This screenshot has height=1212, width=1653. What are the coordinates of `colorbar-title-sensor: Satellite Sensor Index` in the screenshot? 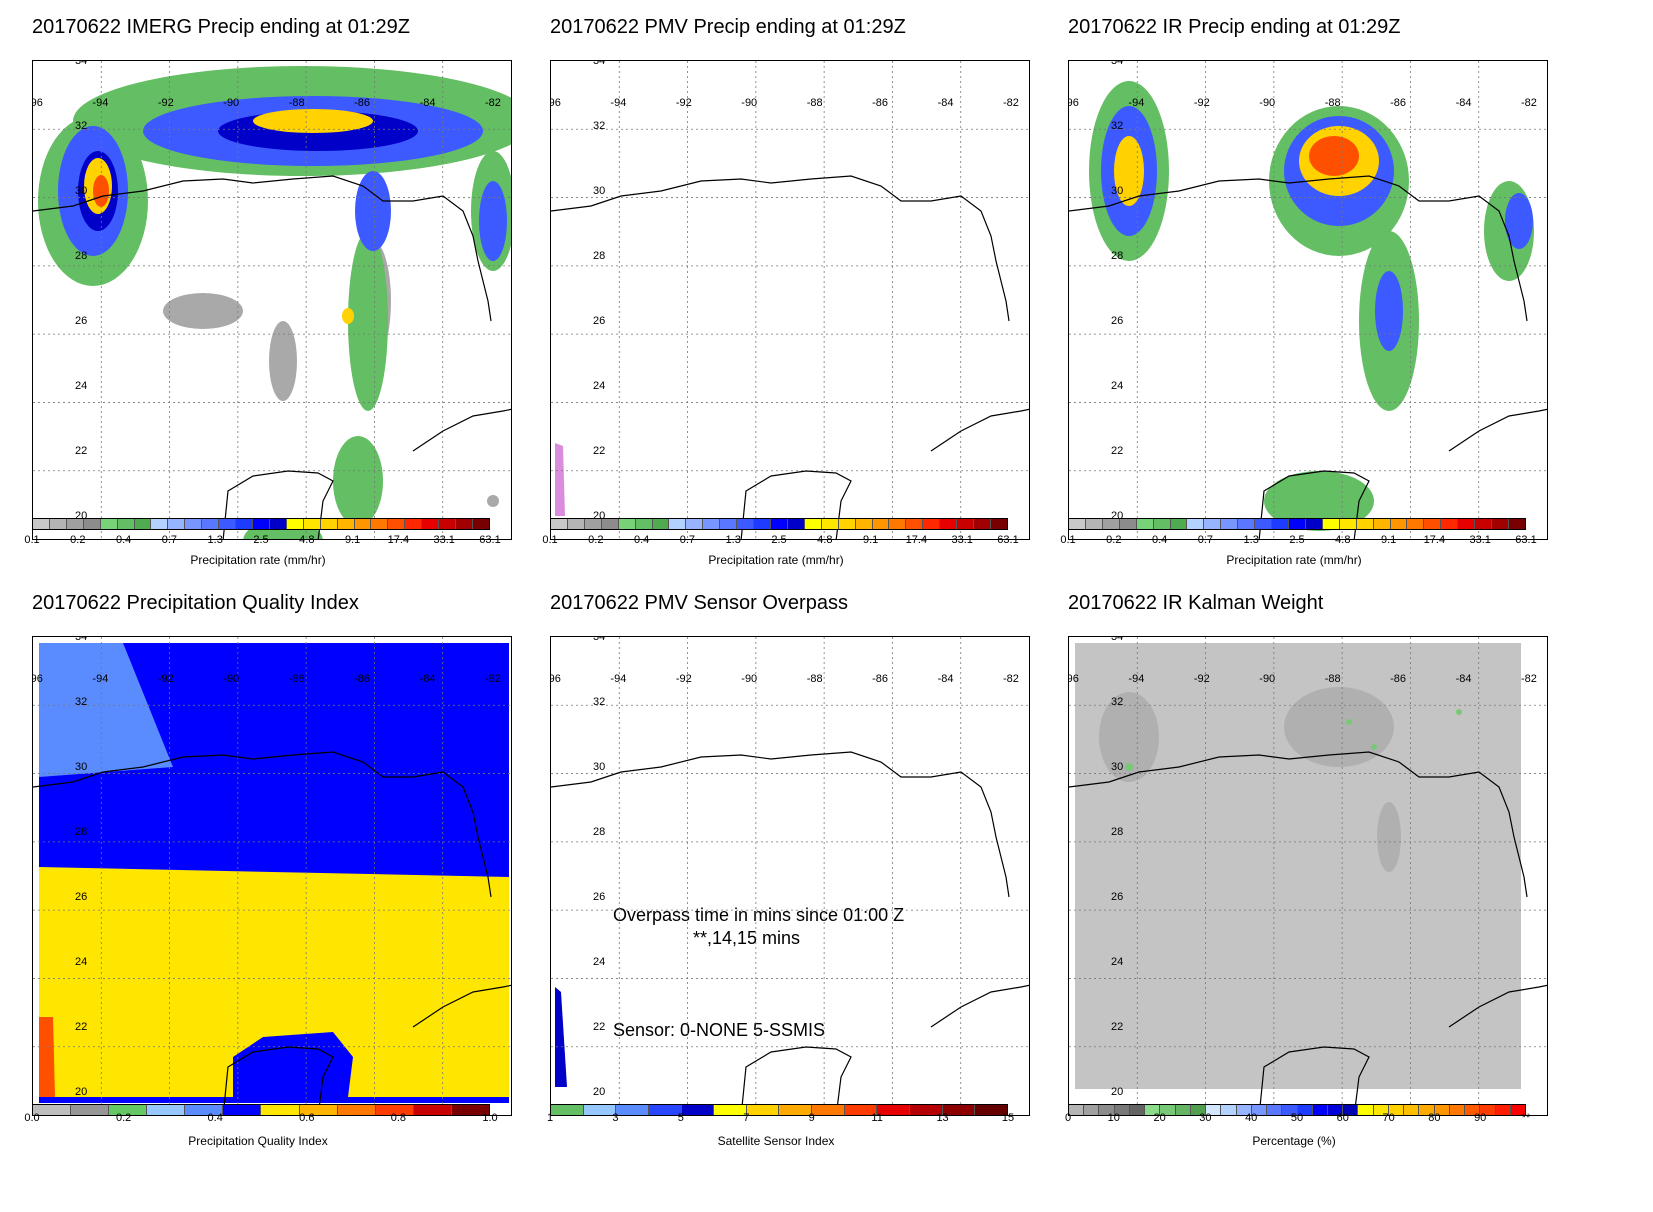 It's located at (776, 1141).